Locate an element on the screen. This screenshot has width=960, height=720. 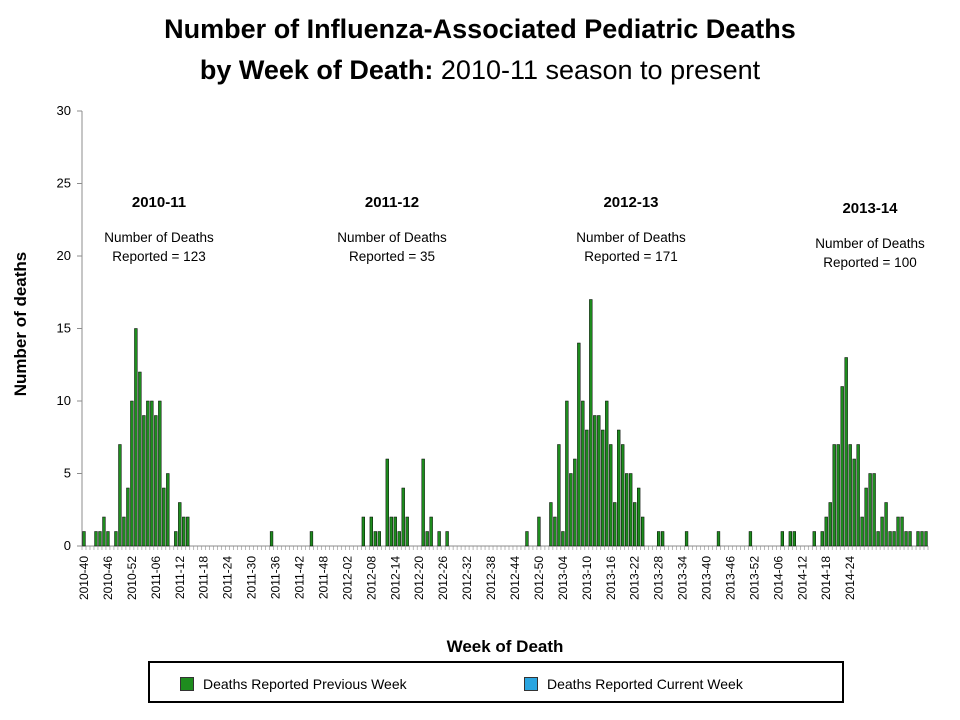
x-tick-label: 2013-04 is located at coordinates (563, 578).